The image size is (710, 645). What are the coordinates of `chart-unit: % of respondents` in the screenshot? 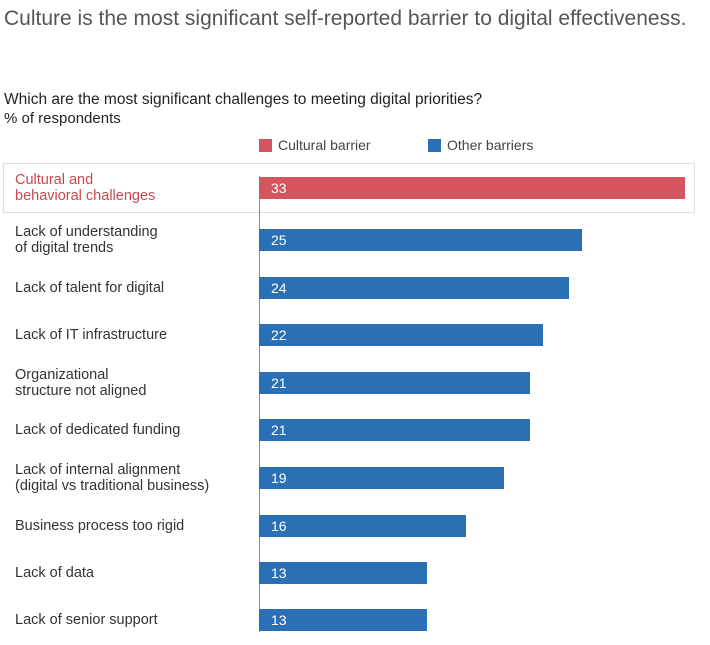 It's located at (62, 118).